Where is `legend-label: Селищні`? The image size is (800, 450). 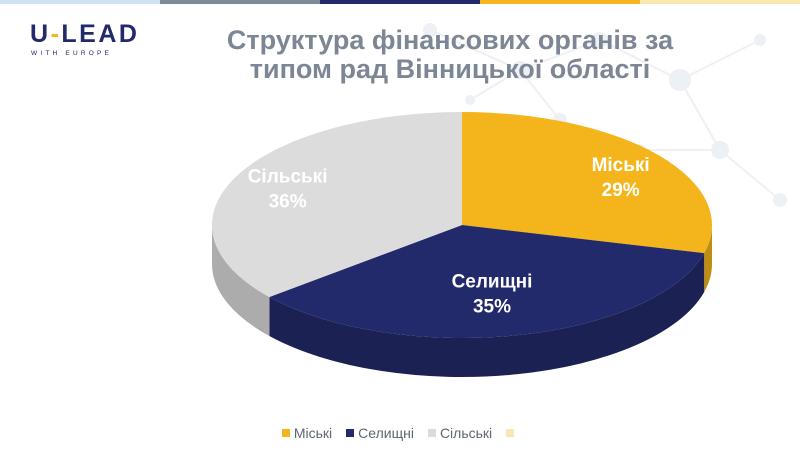 legend-label: Селищні is located at coordinates (386, 433).